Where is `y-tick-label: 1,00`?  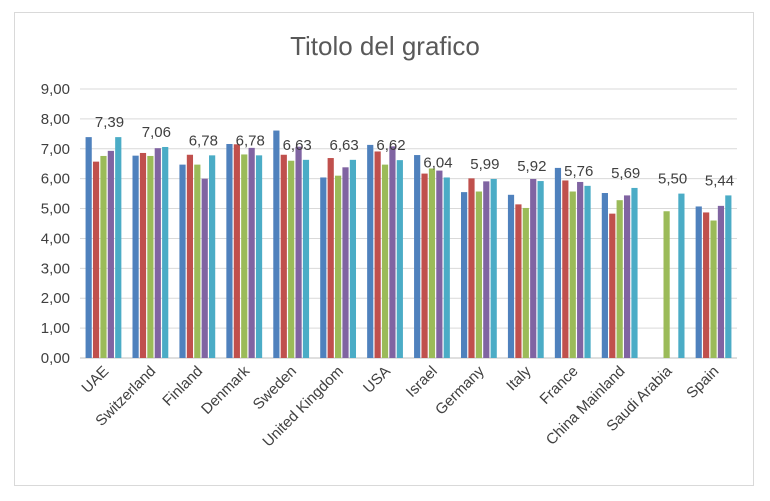
y-tick-label: 1,00 is located at coordinates (55, 328).